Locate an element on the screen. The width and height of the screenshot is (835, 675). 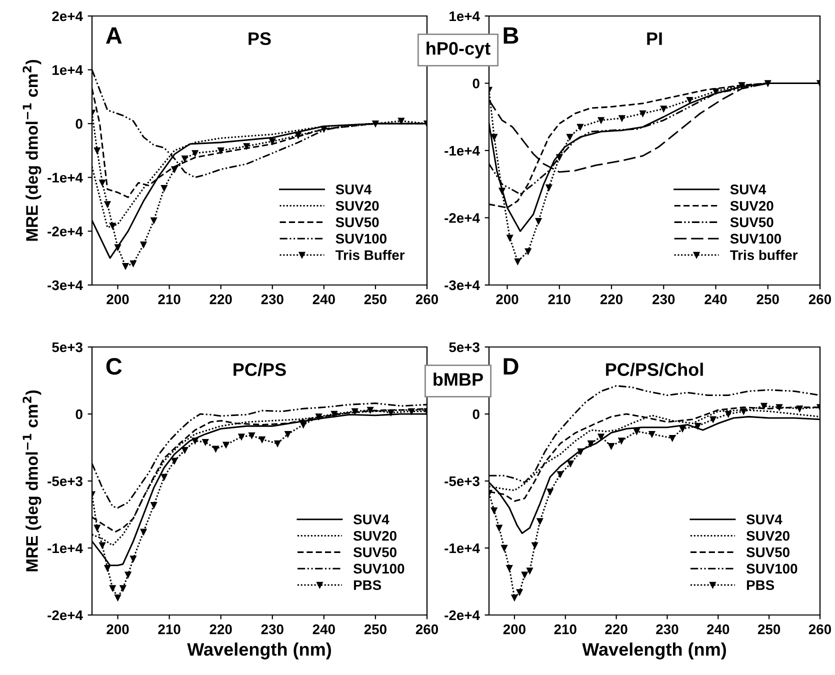
legend-label: Tris buffer is located at coordinates (764, 255).